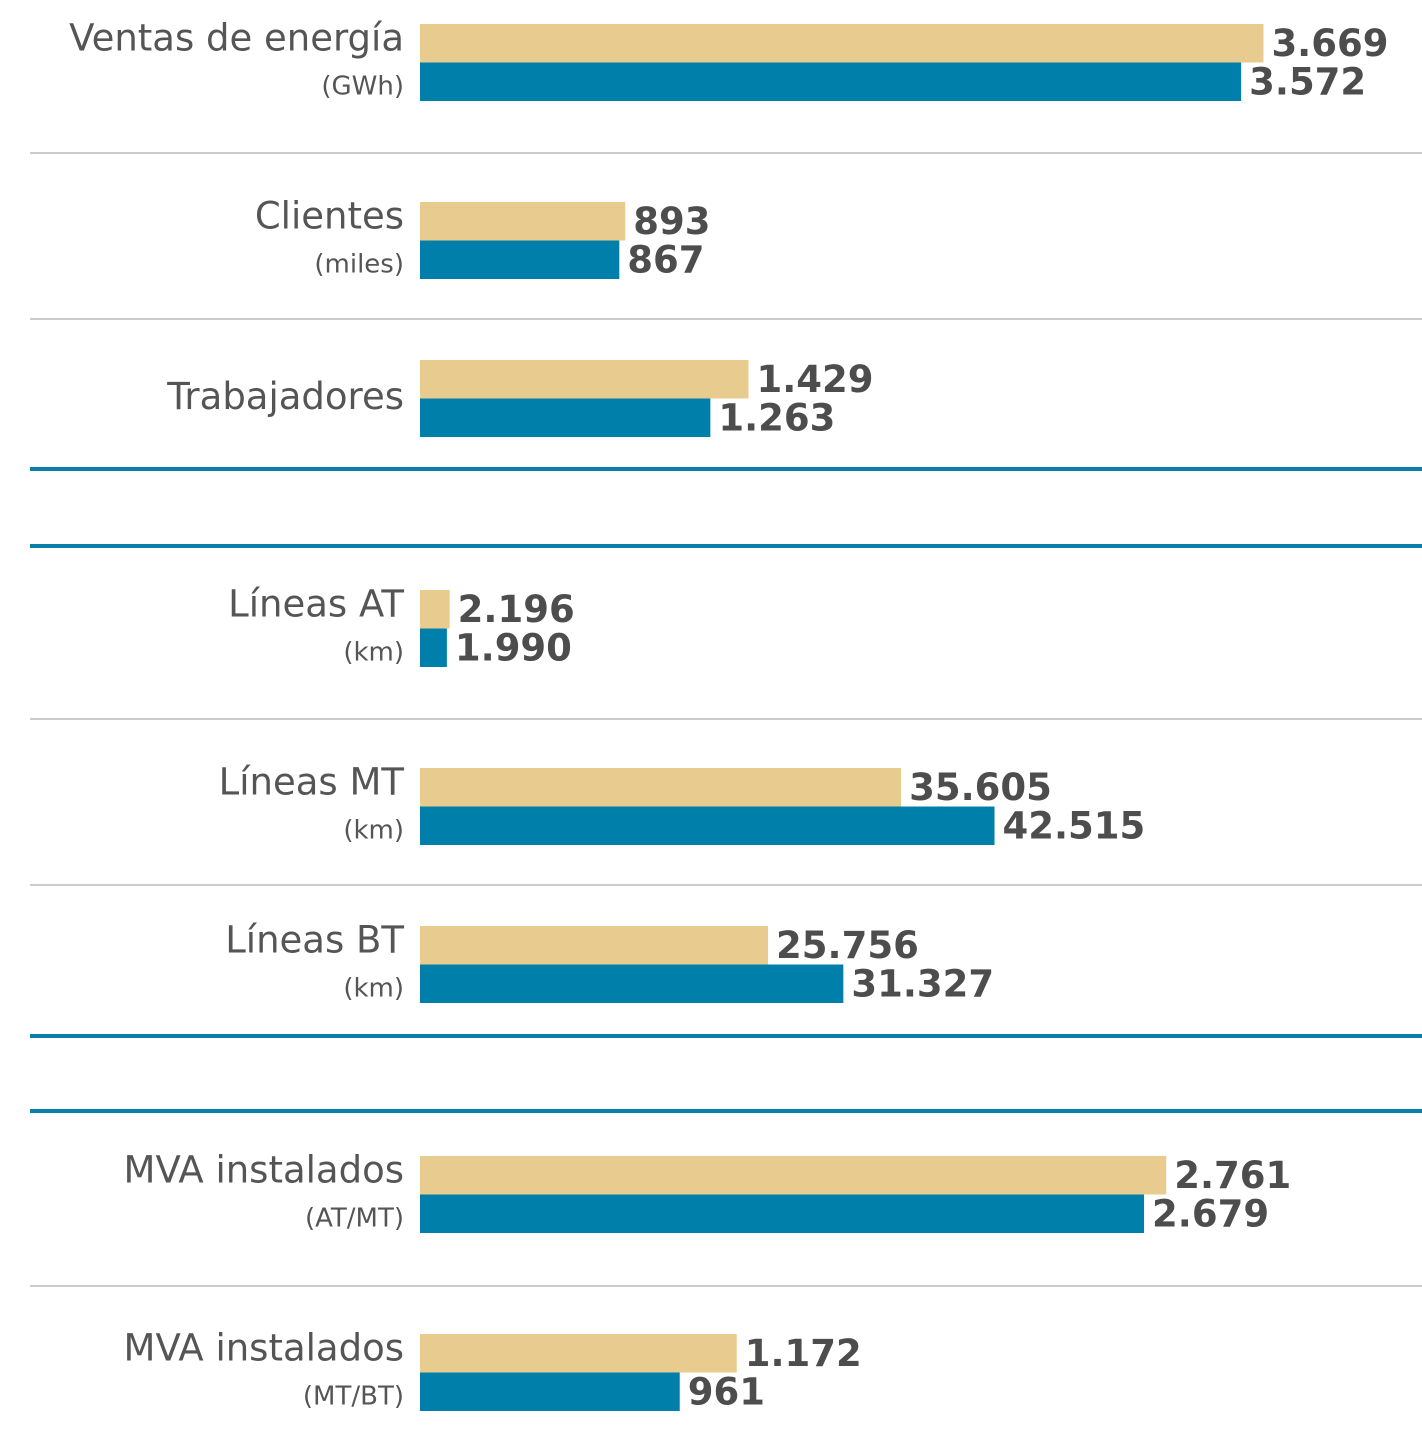  Describe the element at coordinates (362, 87) in the screenshot. I see `unit-label: (GWh)` at that location.